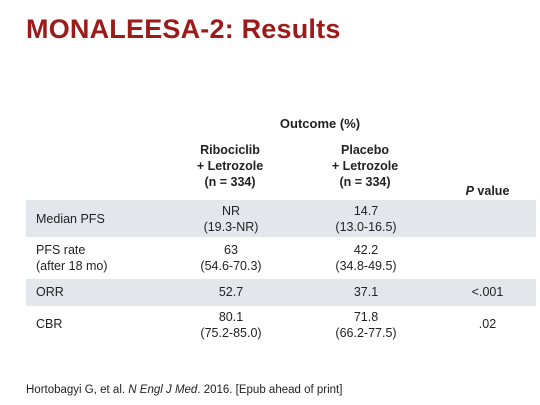  I want to click on column-header-ribociclib: Ribociclib + Letrozole (n = 334), so click(230, 166).